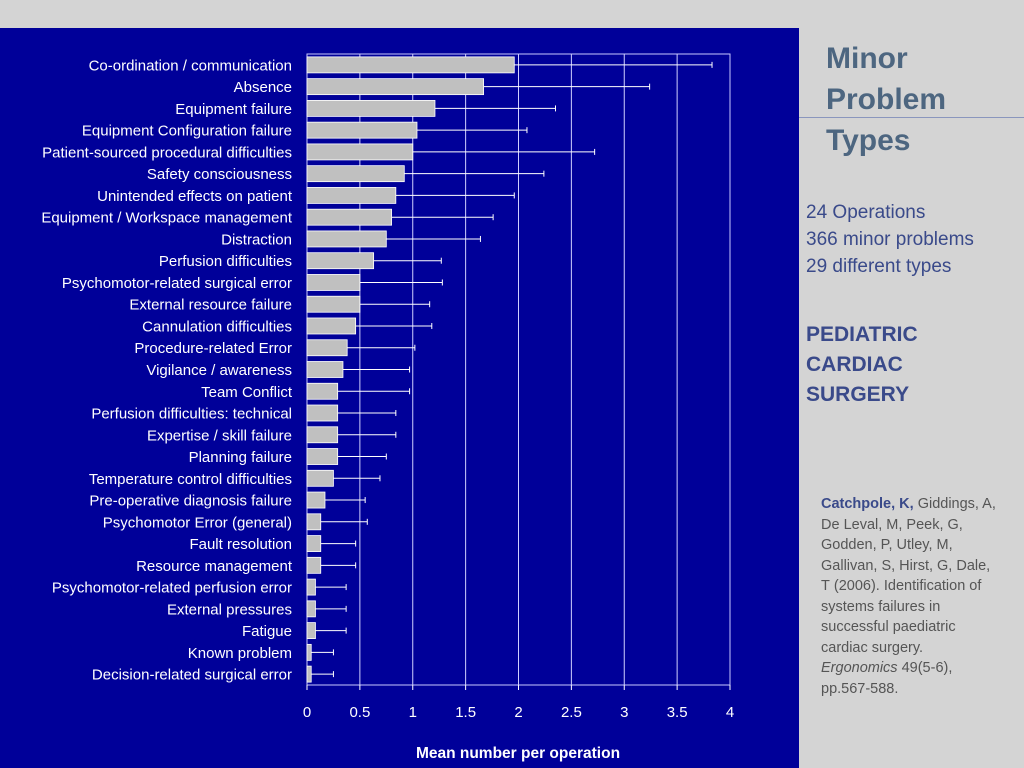 This screenshot has height=768, width=1024. Describe the element at coordinates (359, 712) in the screenshot. I see `x-tick-label: 0.5` at that location.